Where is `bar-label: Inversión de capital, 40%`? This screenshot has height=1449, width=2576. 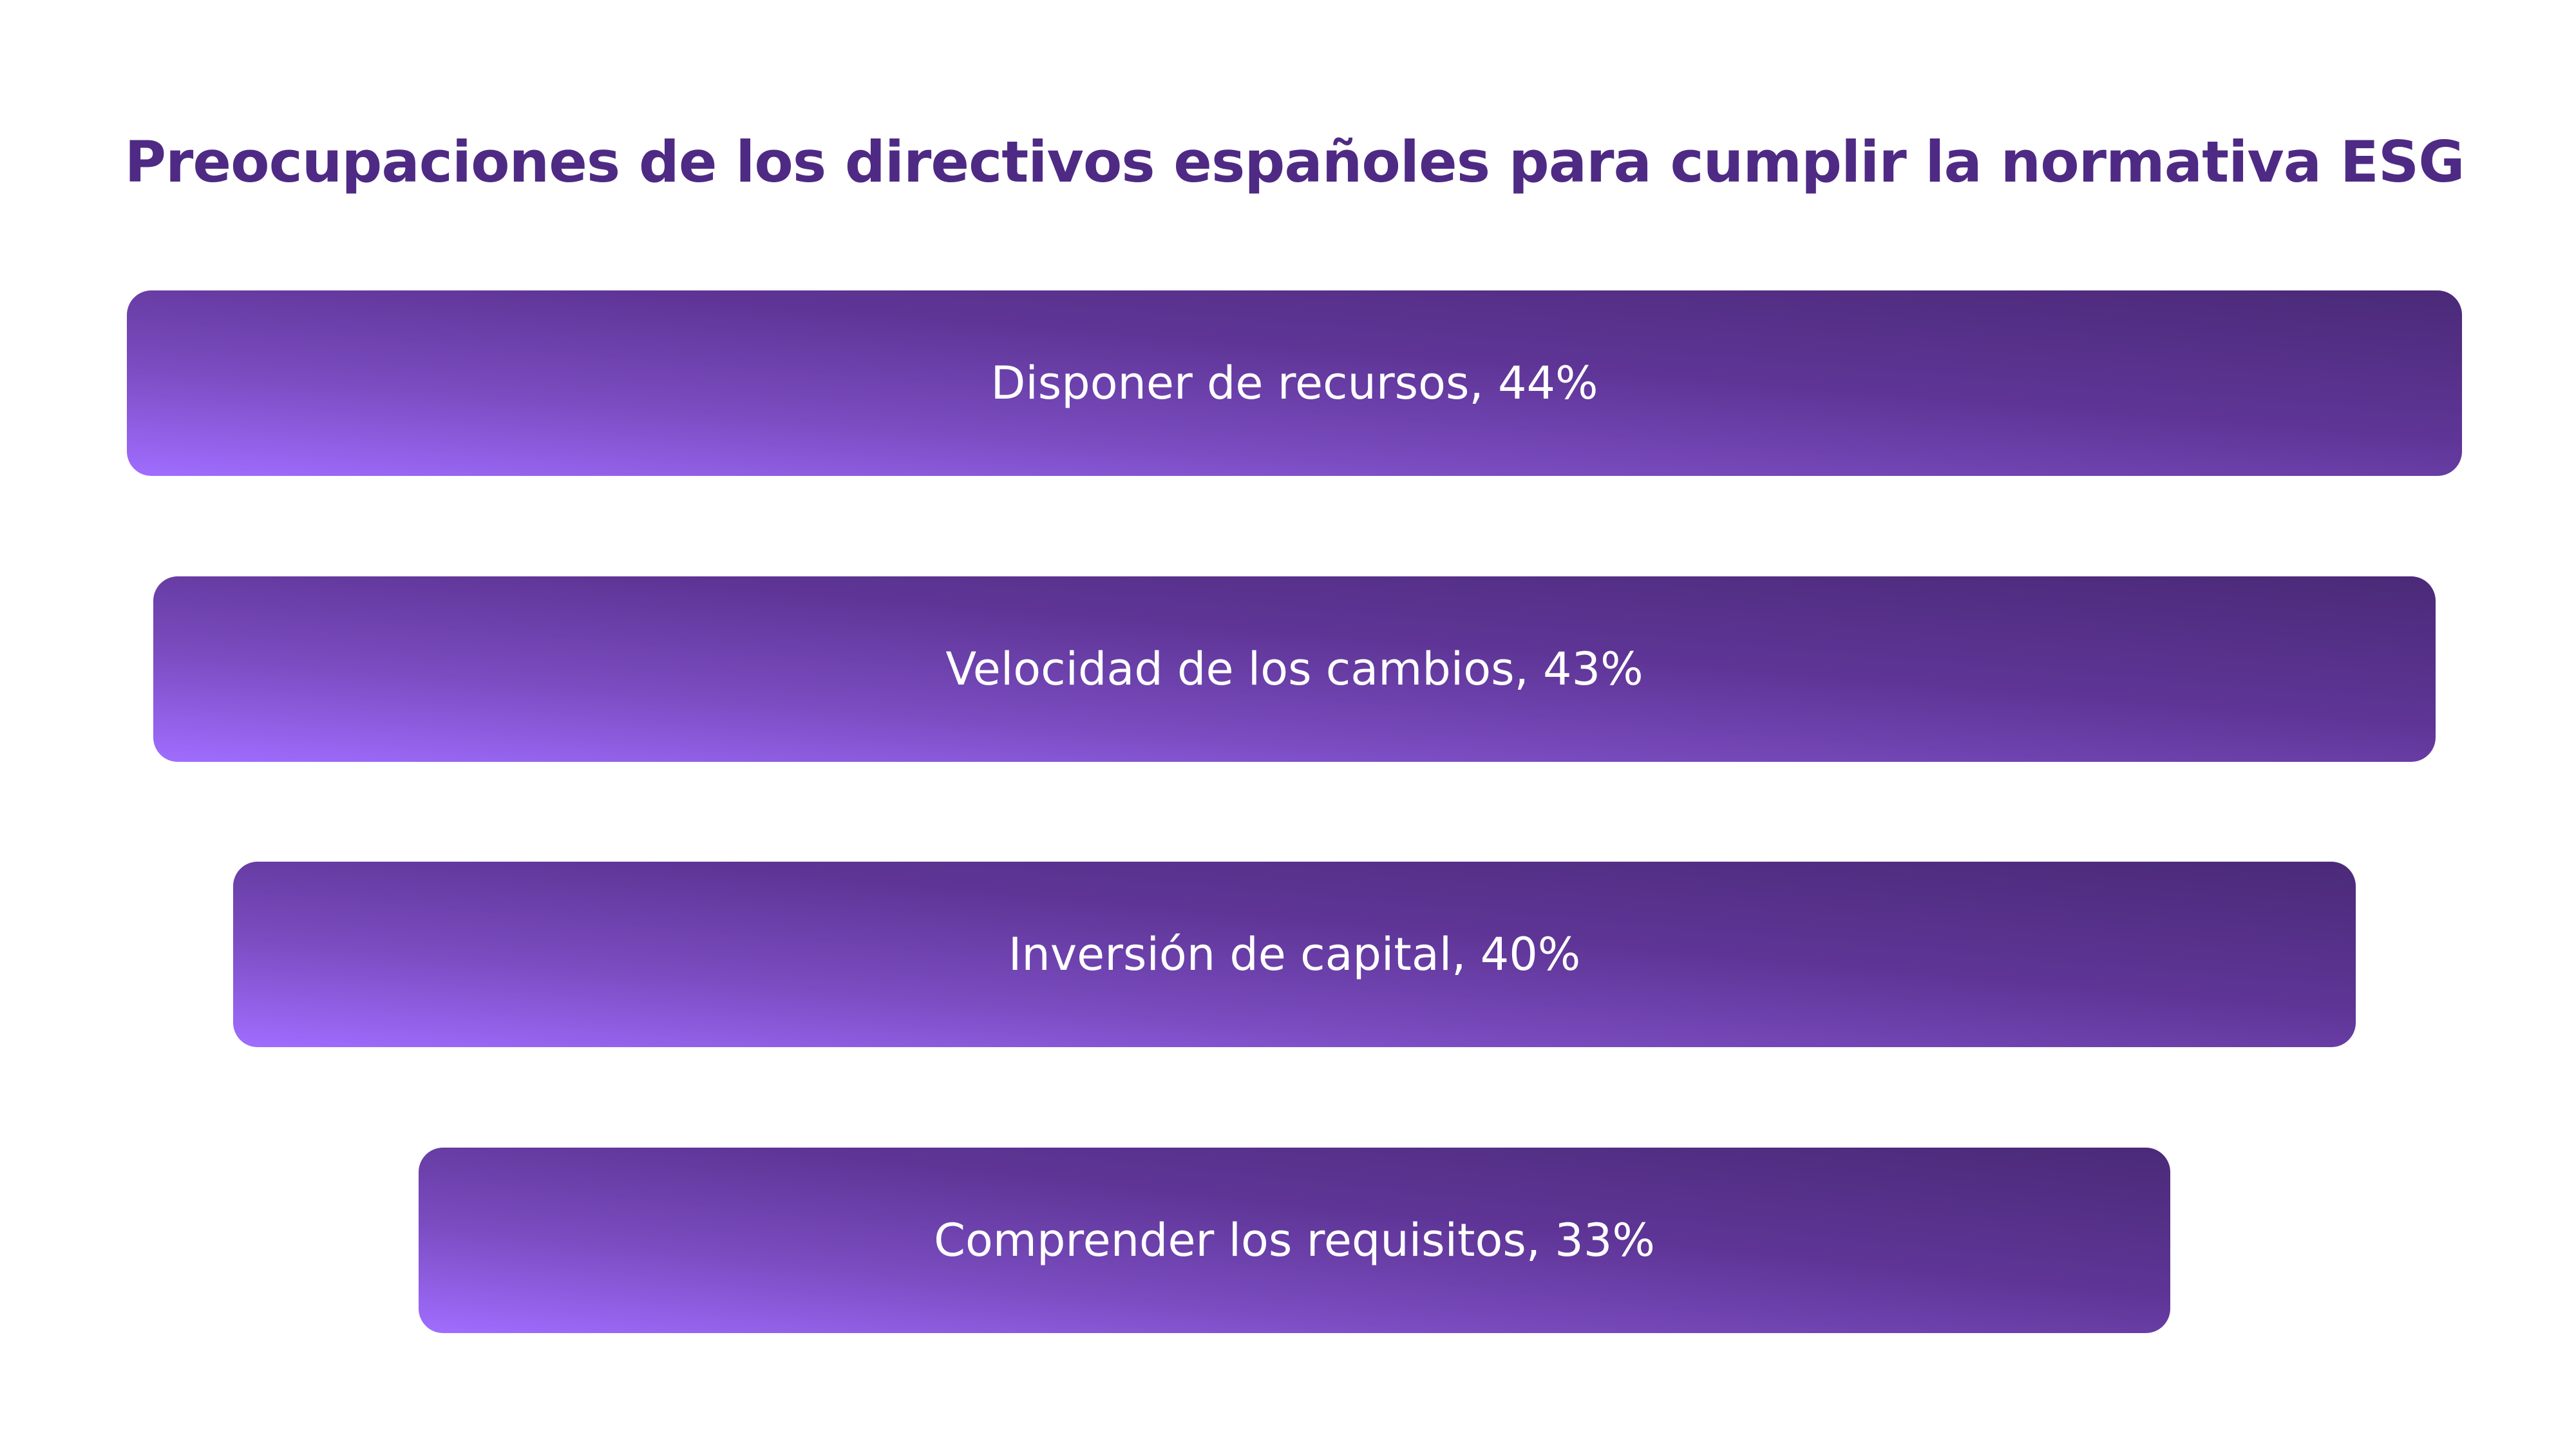 bar-label: Inversión de capital, 40% is located at coordinates (1294, 954).